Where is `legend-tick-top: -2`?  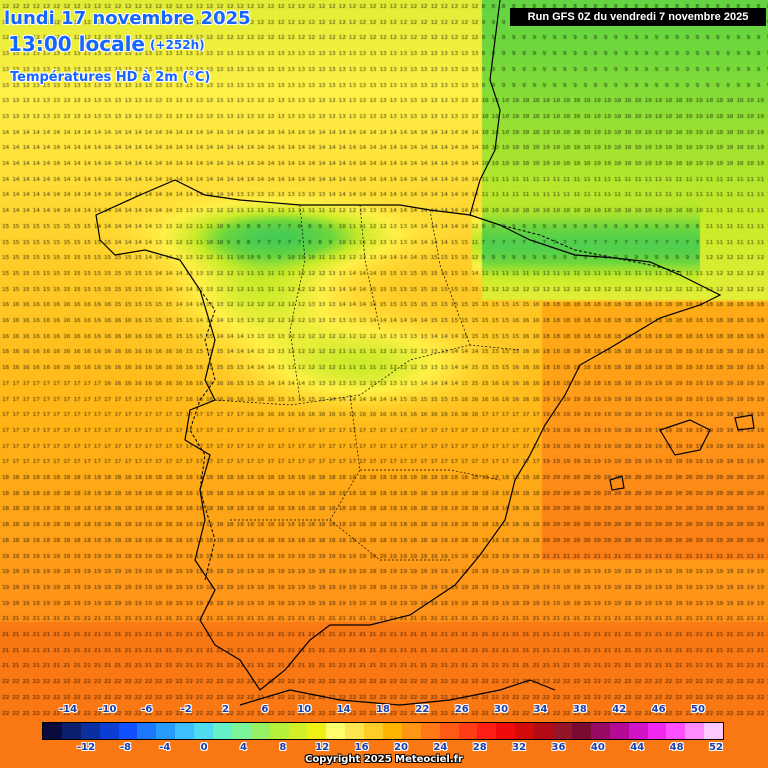
legend-tick-top: -2 is located at coordinates (186, 709).